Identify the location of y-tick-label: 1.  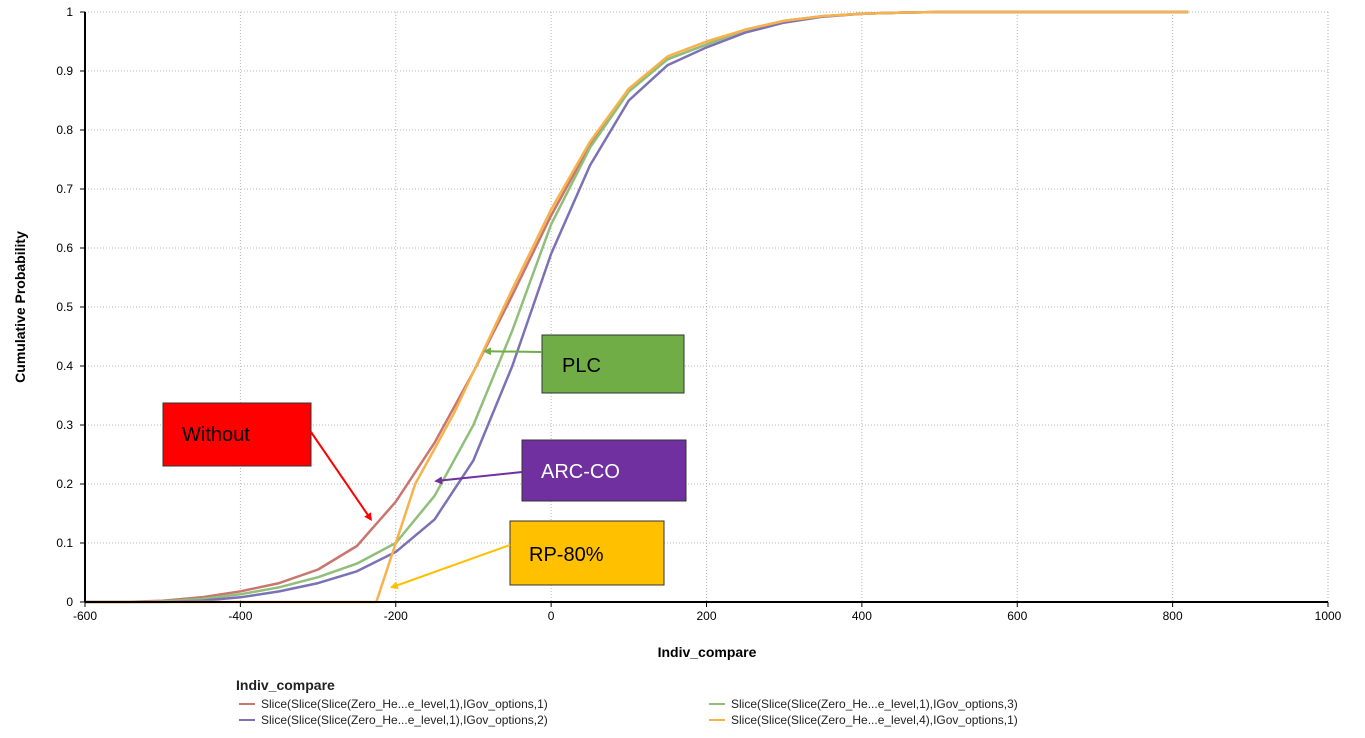
(69, 12).